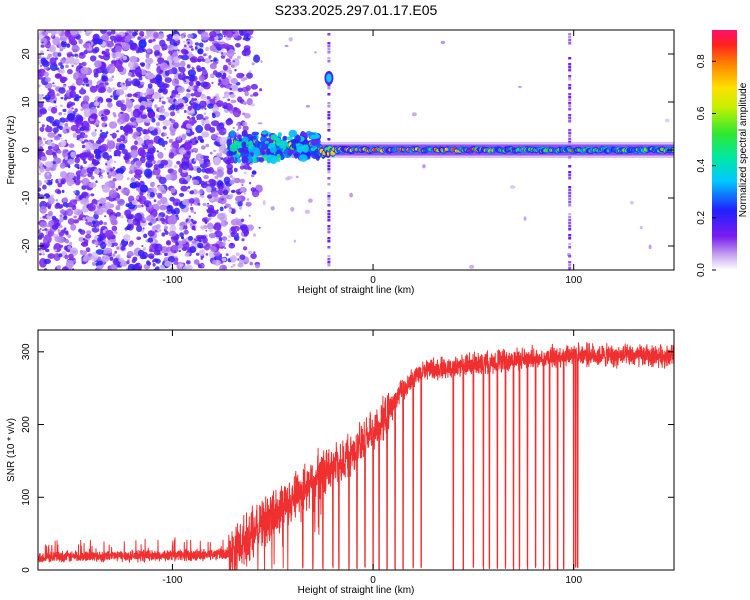 The width and height of the screenshot is (750, 600). What do you see at coordinates (701, 217) in the screenshot?
I see `colorbar-tick-label: 0.2` at bounding box center [701, 217].